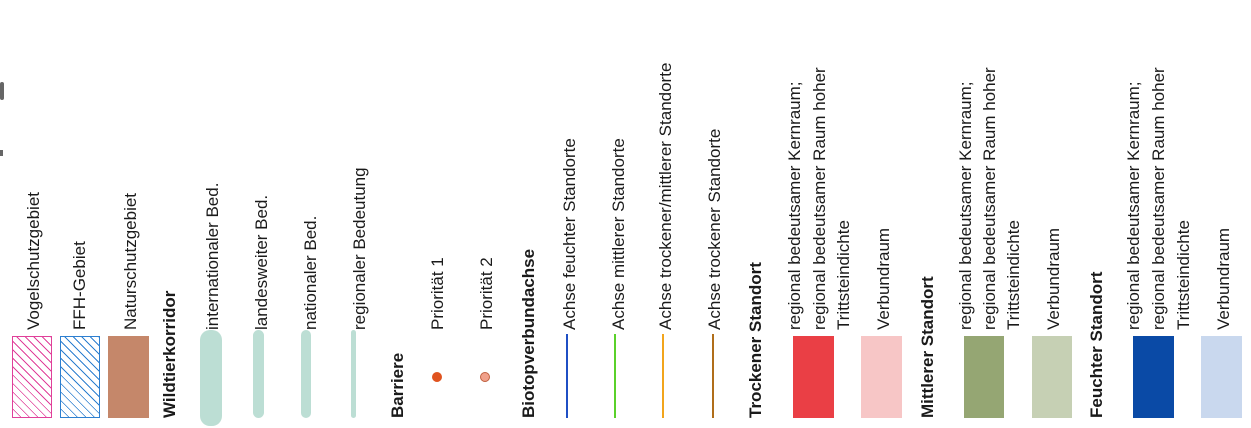 This screenshot has width=1251, height=428. Describe the element at coordinates (1183, 275) in the screenshot. I see `feucht-core-label-line3: Trittsteindichte` at that location.